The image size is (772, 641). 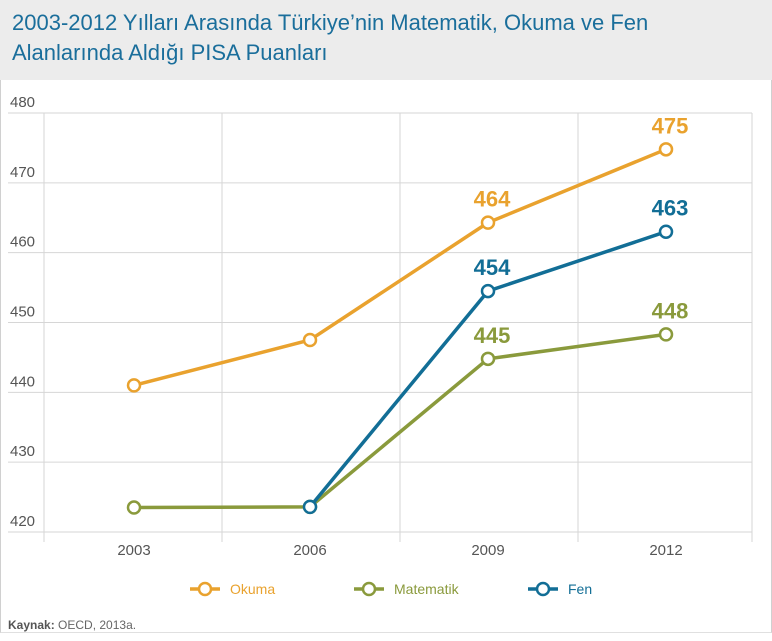 I want to click on data-label-matematik-2012: 448, so click(x=670, y=310).